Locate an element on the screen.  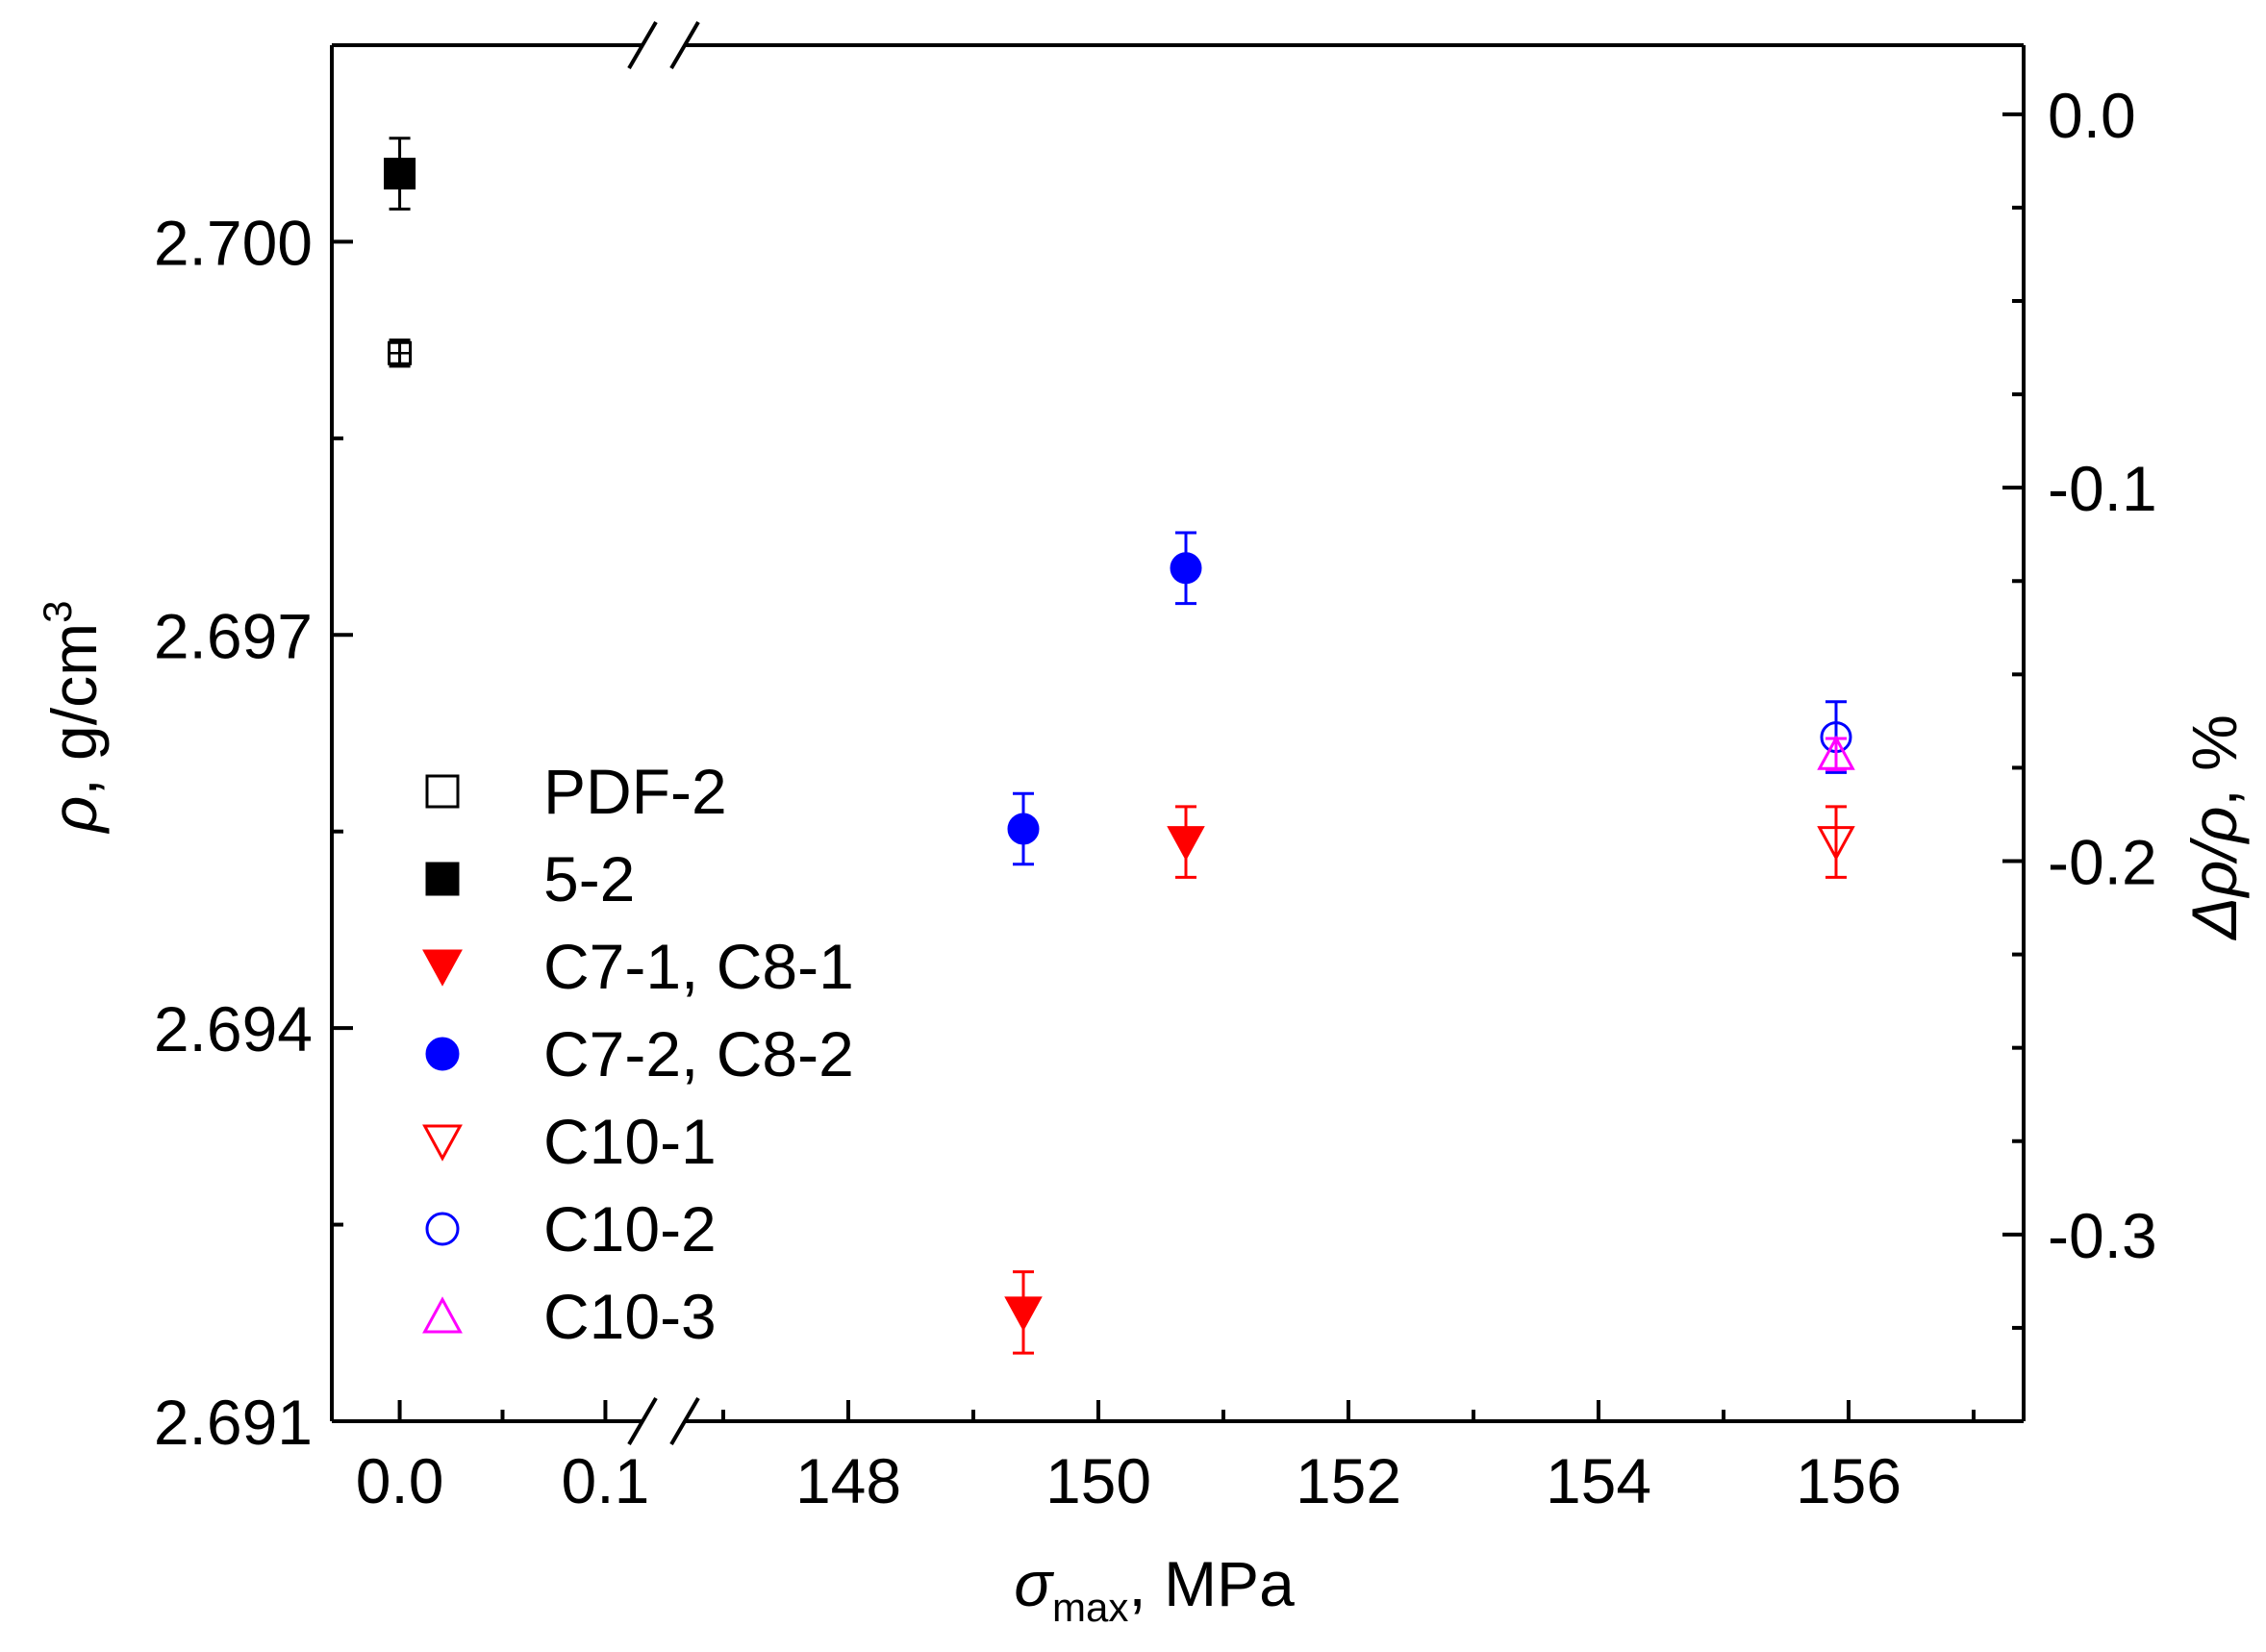
legend-label: C10-2 is located at coordinates (630, 1228).